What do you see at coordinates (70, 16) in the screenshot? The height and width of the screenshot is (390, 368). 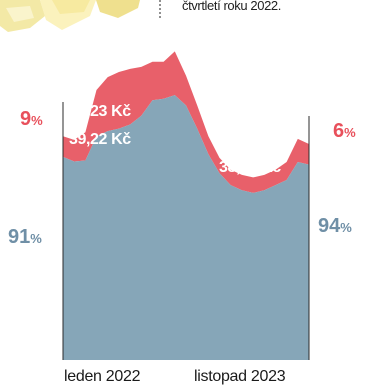 I see `cheese-illustration` at bounding box center [70, 16].